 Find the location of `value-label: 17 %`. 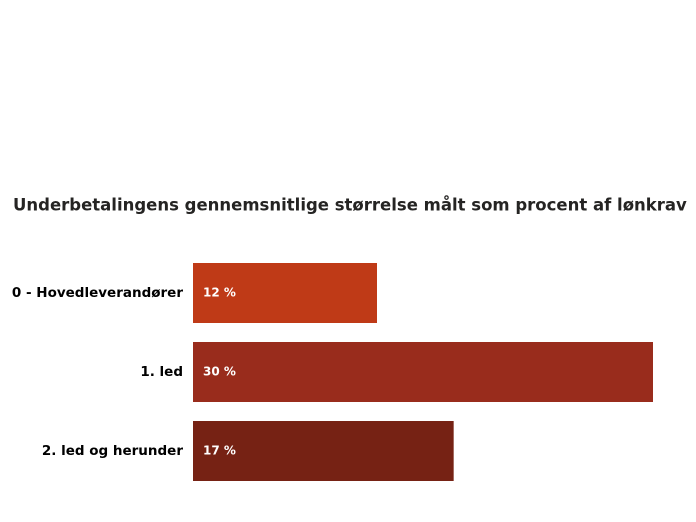

value-label: 17 % is located at coordinates (219, 451).